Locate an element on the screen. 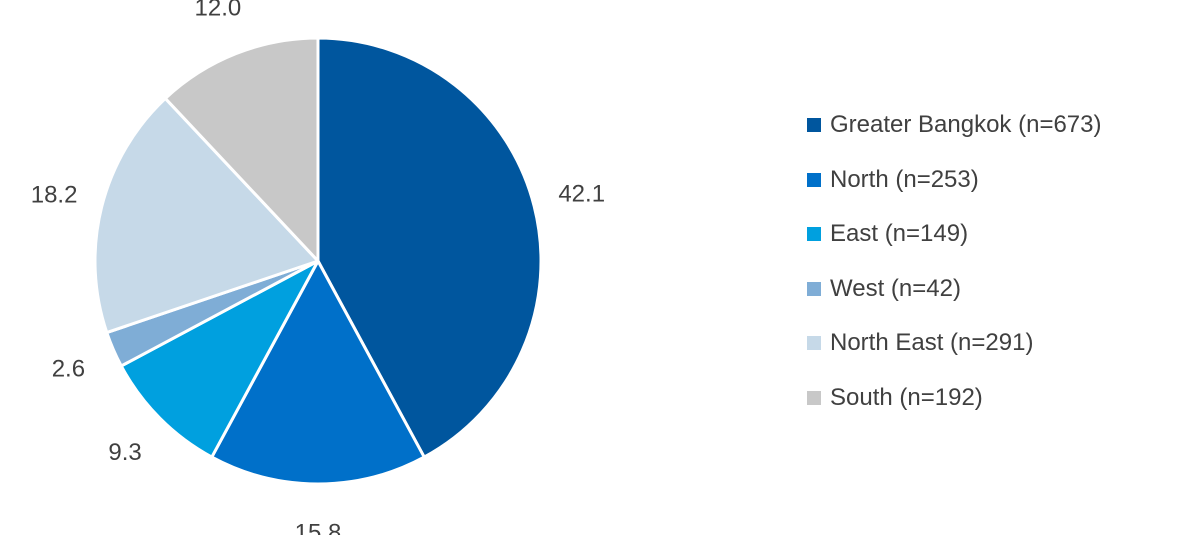  legend-item: West (n=42) is located at coordinates (954, 289).